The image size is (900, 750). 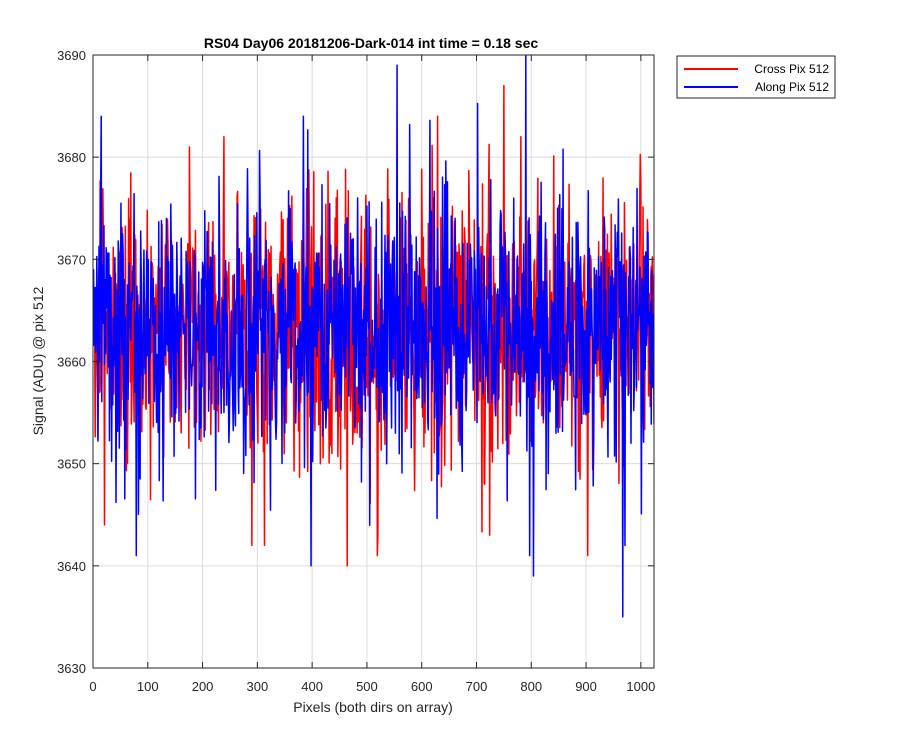 What do you see at coordinates (586, 686) in the screenshot?
I see `x-tick-label: 900` at bounding box center [586, 686].